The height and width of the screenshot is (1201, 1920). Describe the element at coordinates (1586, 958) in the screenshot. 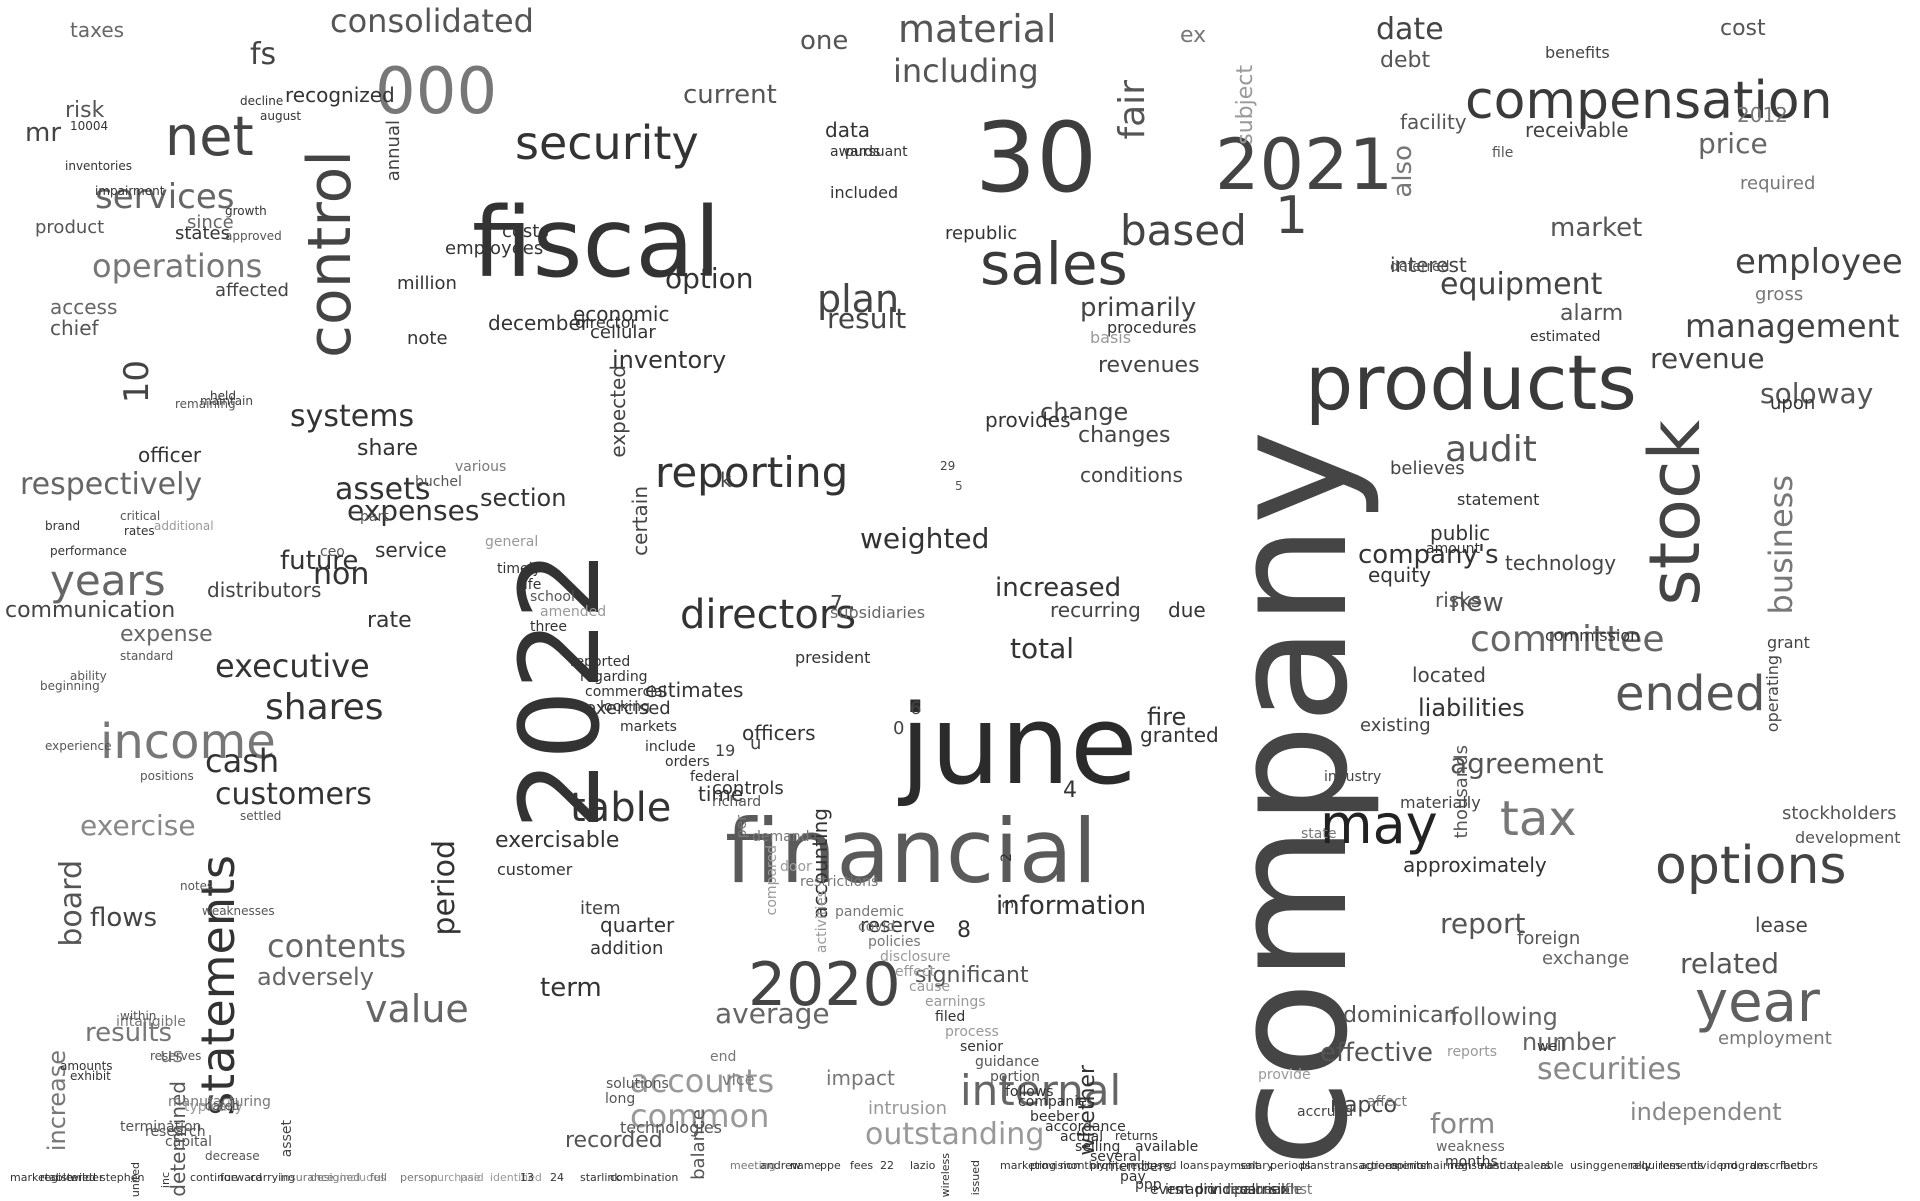

I see `cloud-word: exchange` at that location.